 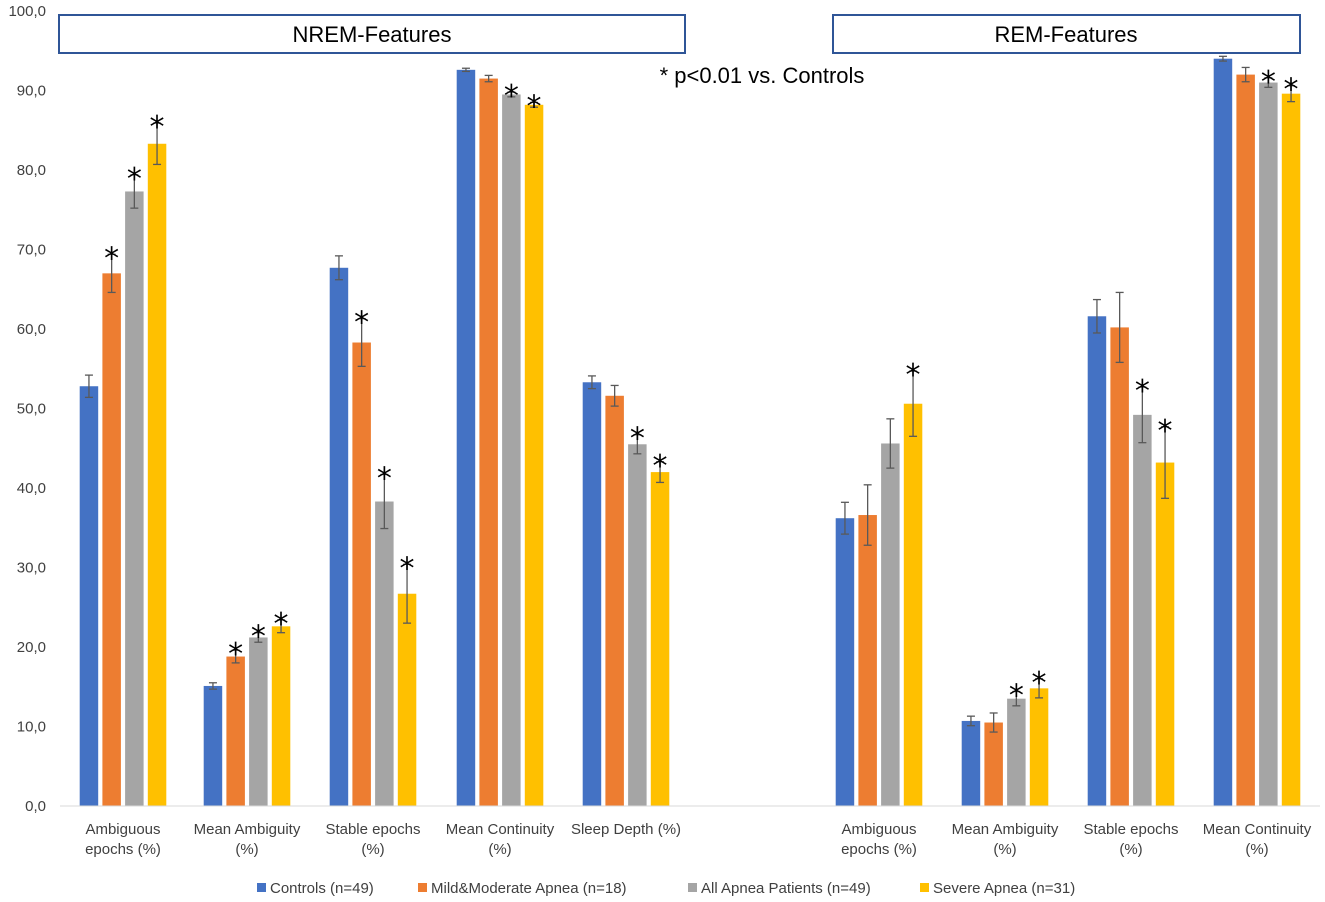 I want to click on legend-item: Mild&Moderate Apnea (n=18), so click(x=522, y=888).